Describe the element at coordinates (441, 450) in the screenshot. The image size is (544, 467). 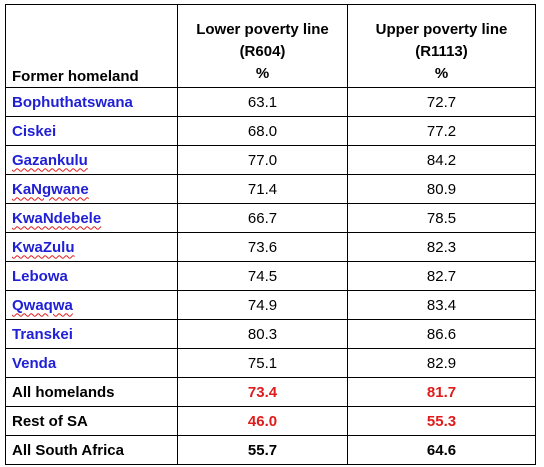
I see `upper-value: 64.6` at that location.